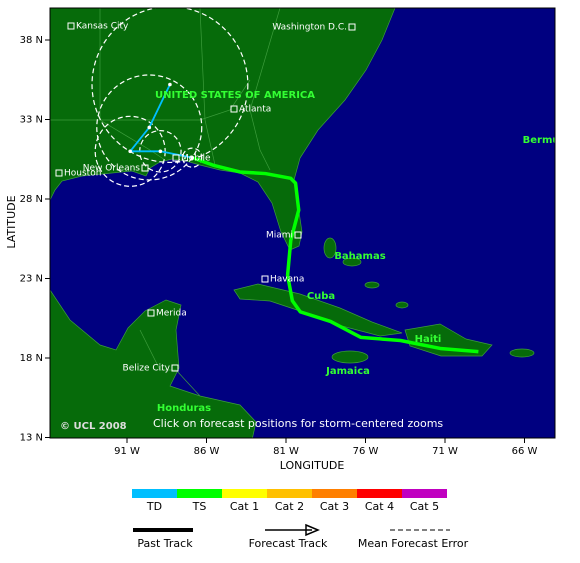 Image resolution: width=580 pixels, height=563 pixels. What do you see at coordinates (445, 451) in the screenshot?
I see `x-tick-label: 71 W` at bounding box center [445, 451].